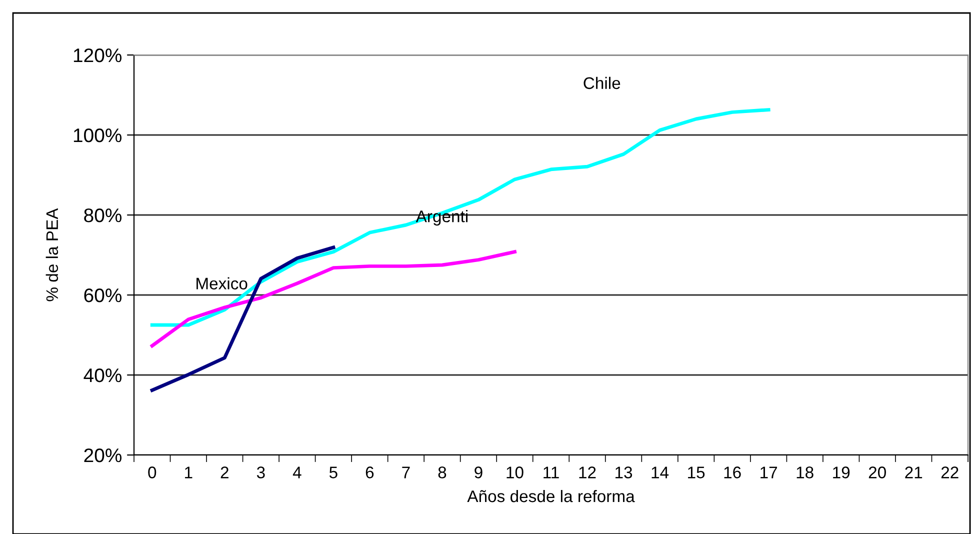 This screenshot has height=534, width=971. I want to click on x-tick-label: 13, so click(624, 472).